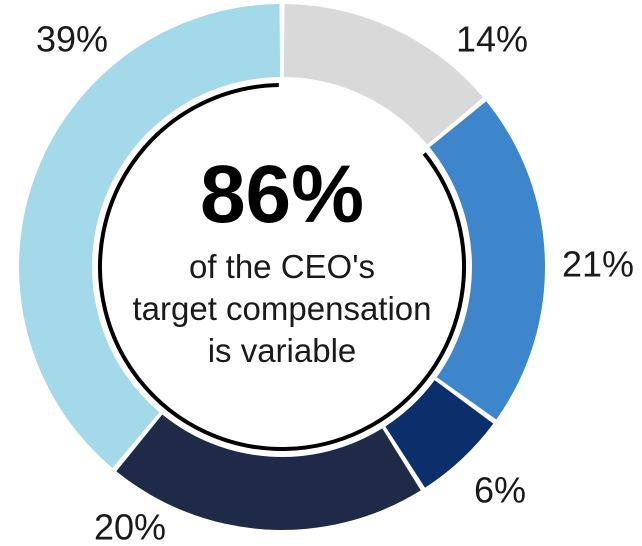 The image size is (642, 546). I want to click on center-line-1: of the CEO's, so click(282, 266).